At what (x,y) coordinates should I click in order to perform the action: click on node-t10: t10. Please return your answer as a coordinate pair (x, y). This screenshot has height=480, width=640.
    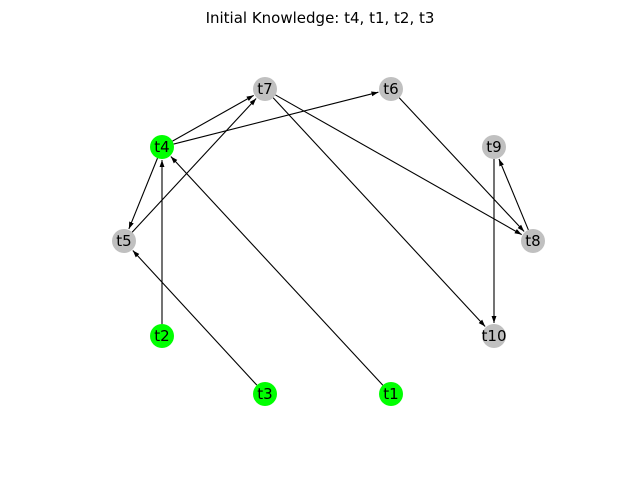
    Looking at the image, I should click on (494, 336).